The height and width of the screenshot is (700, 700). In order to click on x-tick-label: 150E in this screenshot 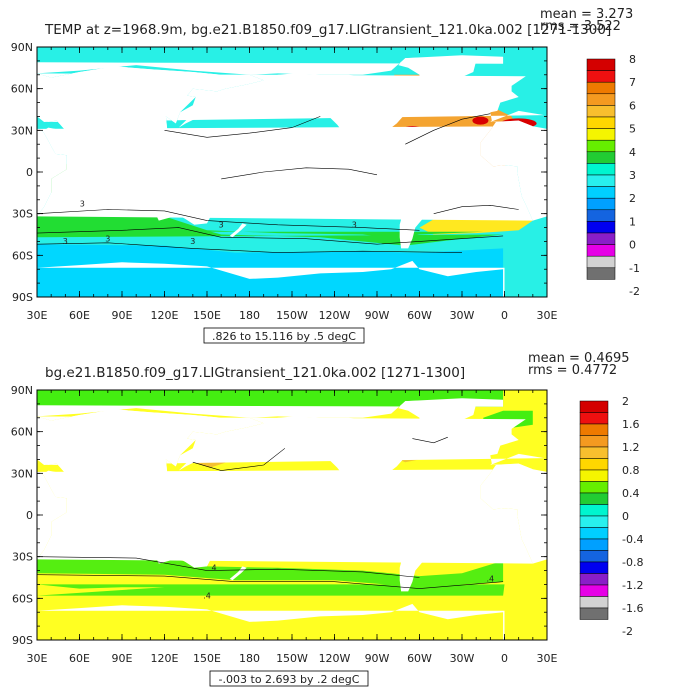, I will do `click(207, 315)`.